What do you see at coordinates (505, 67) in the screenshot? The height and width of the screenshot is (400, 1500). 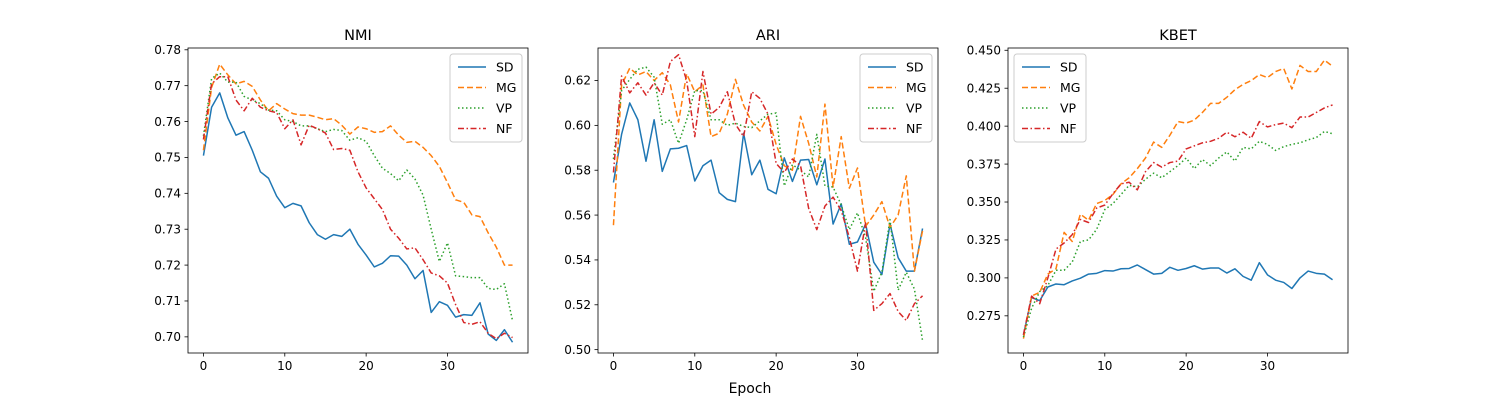 I see `nmi-legend-label-sd: SD` at bounding box center [505, 67].